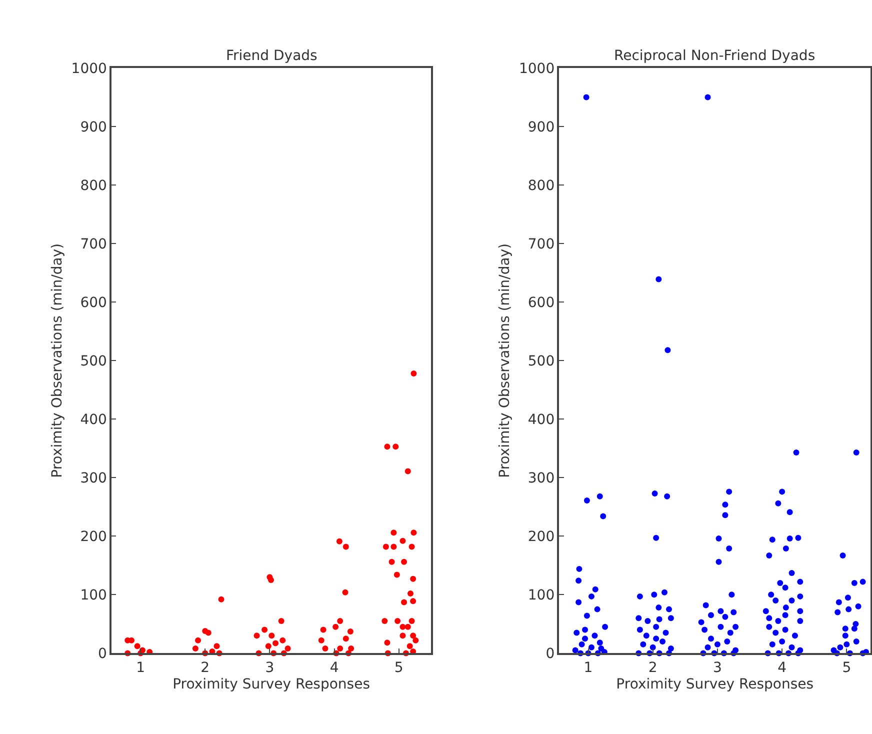 The image size is (872, 734). What do you see at coordinates (715, 56) in the screenshot?
I see `chart-title: Reciprocal Non-Friend Dyads` at bounding box center [715, 56].